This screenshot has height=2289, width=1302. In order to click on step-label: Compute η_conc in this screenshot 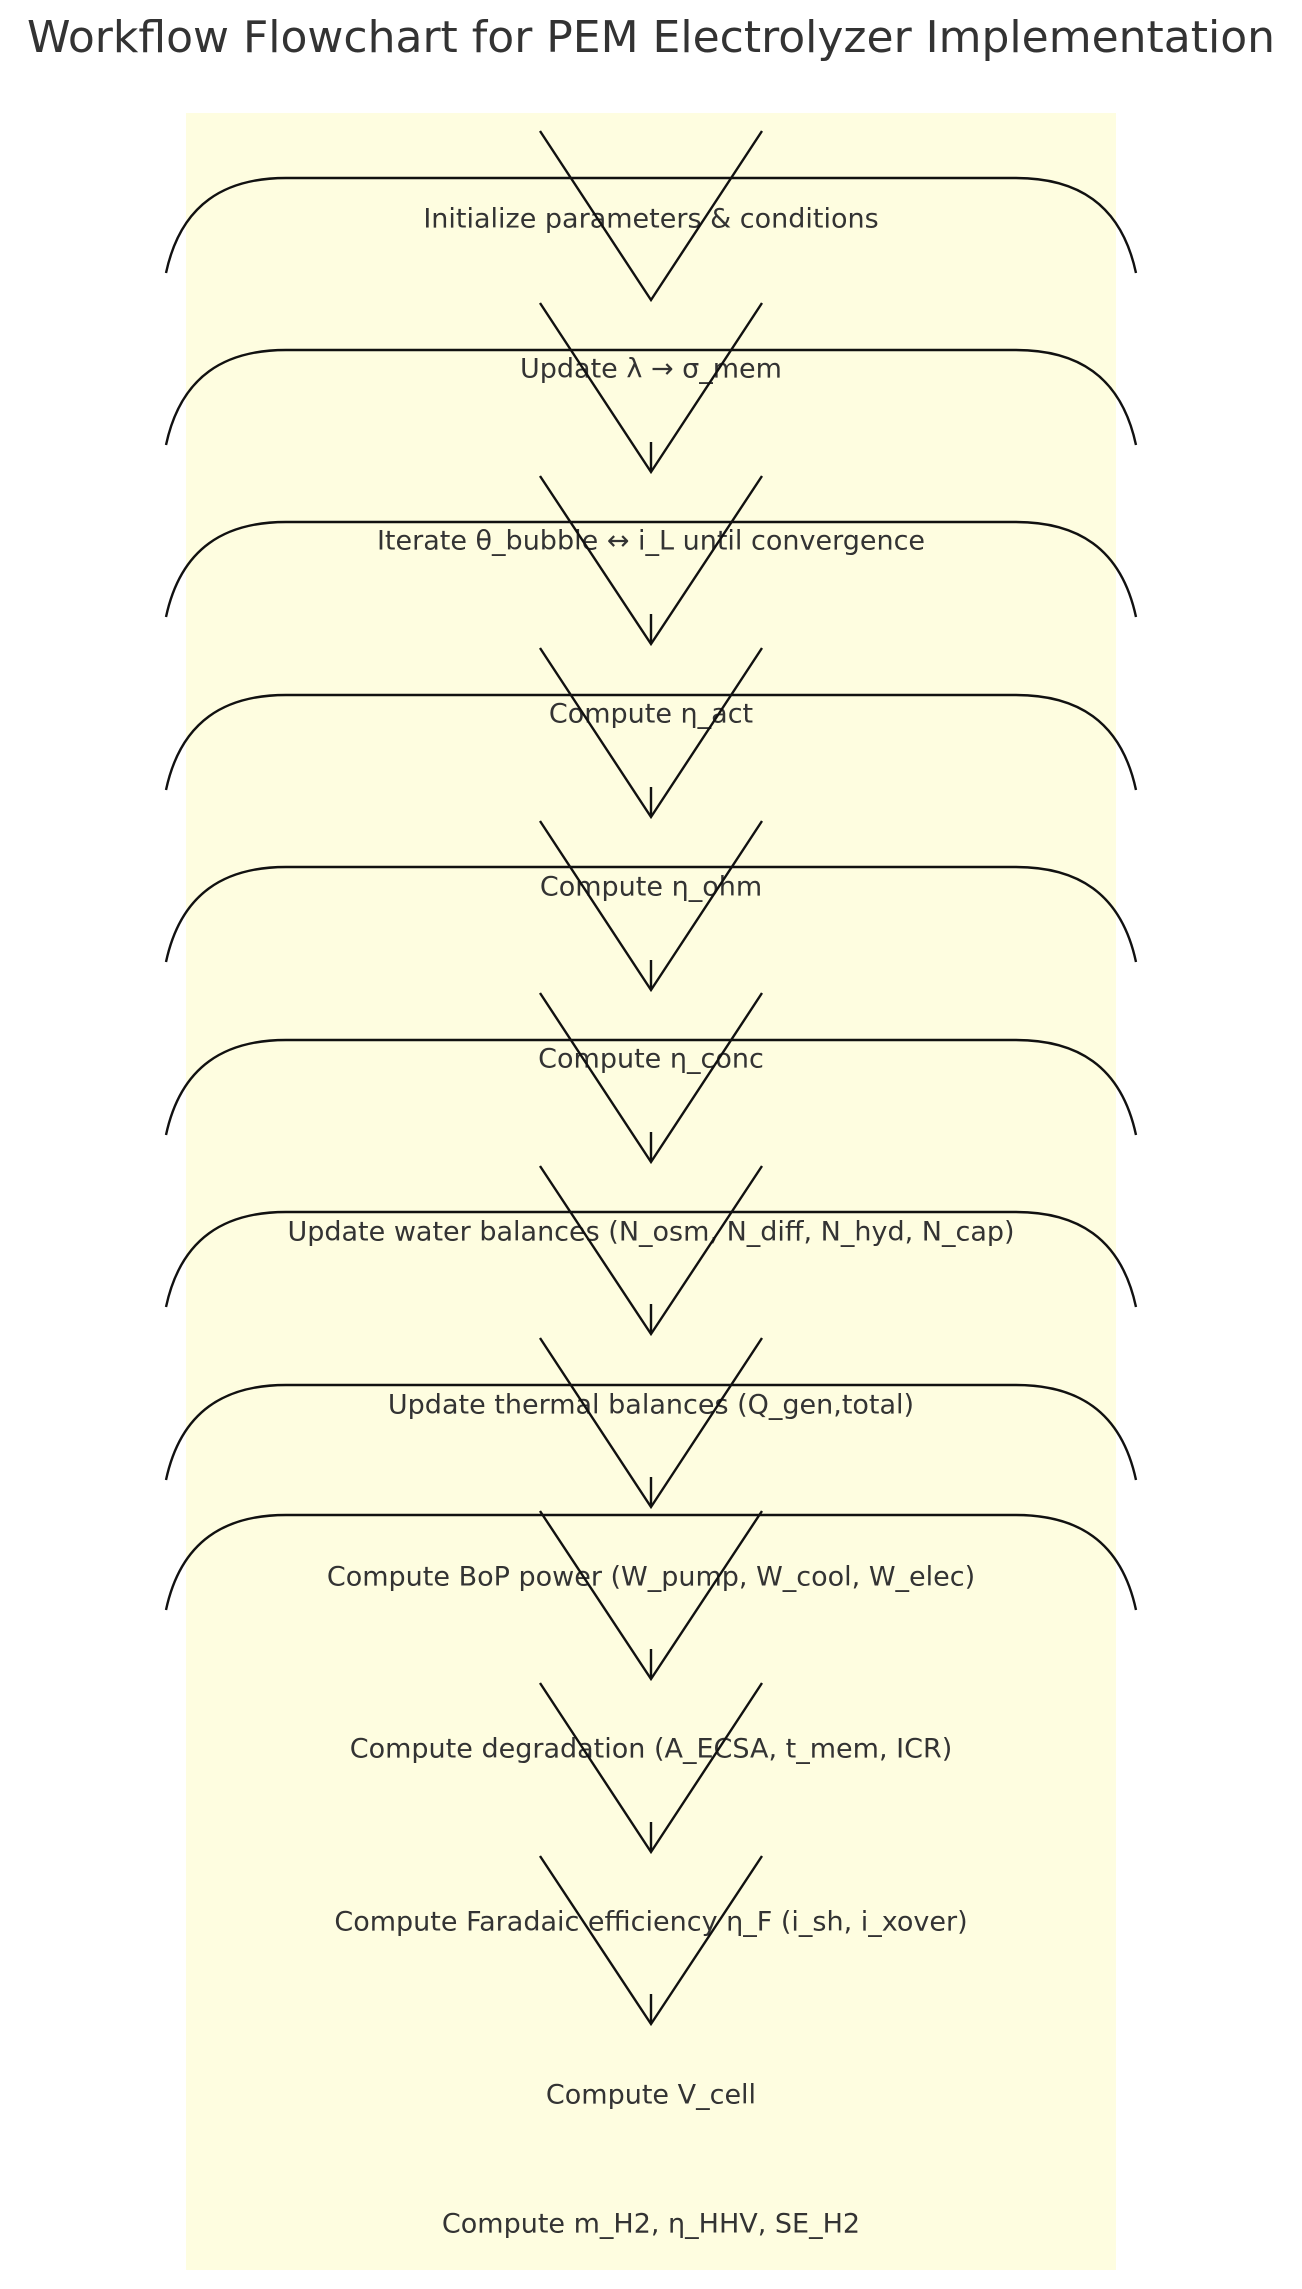, I will do `click(651, 1059)`.